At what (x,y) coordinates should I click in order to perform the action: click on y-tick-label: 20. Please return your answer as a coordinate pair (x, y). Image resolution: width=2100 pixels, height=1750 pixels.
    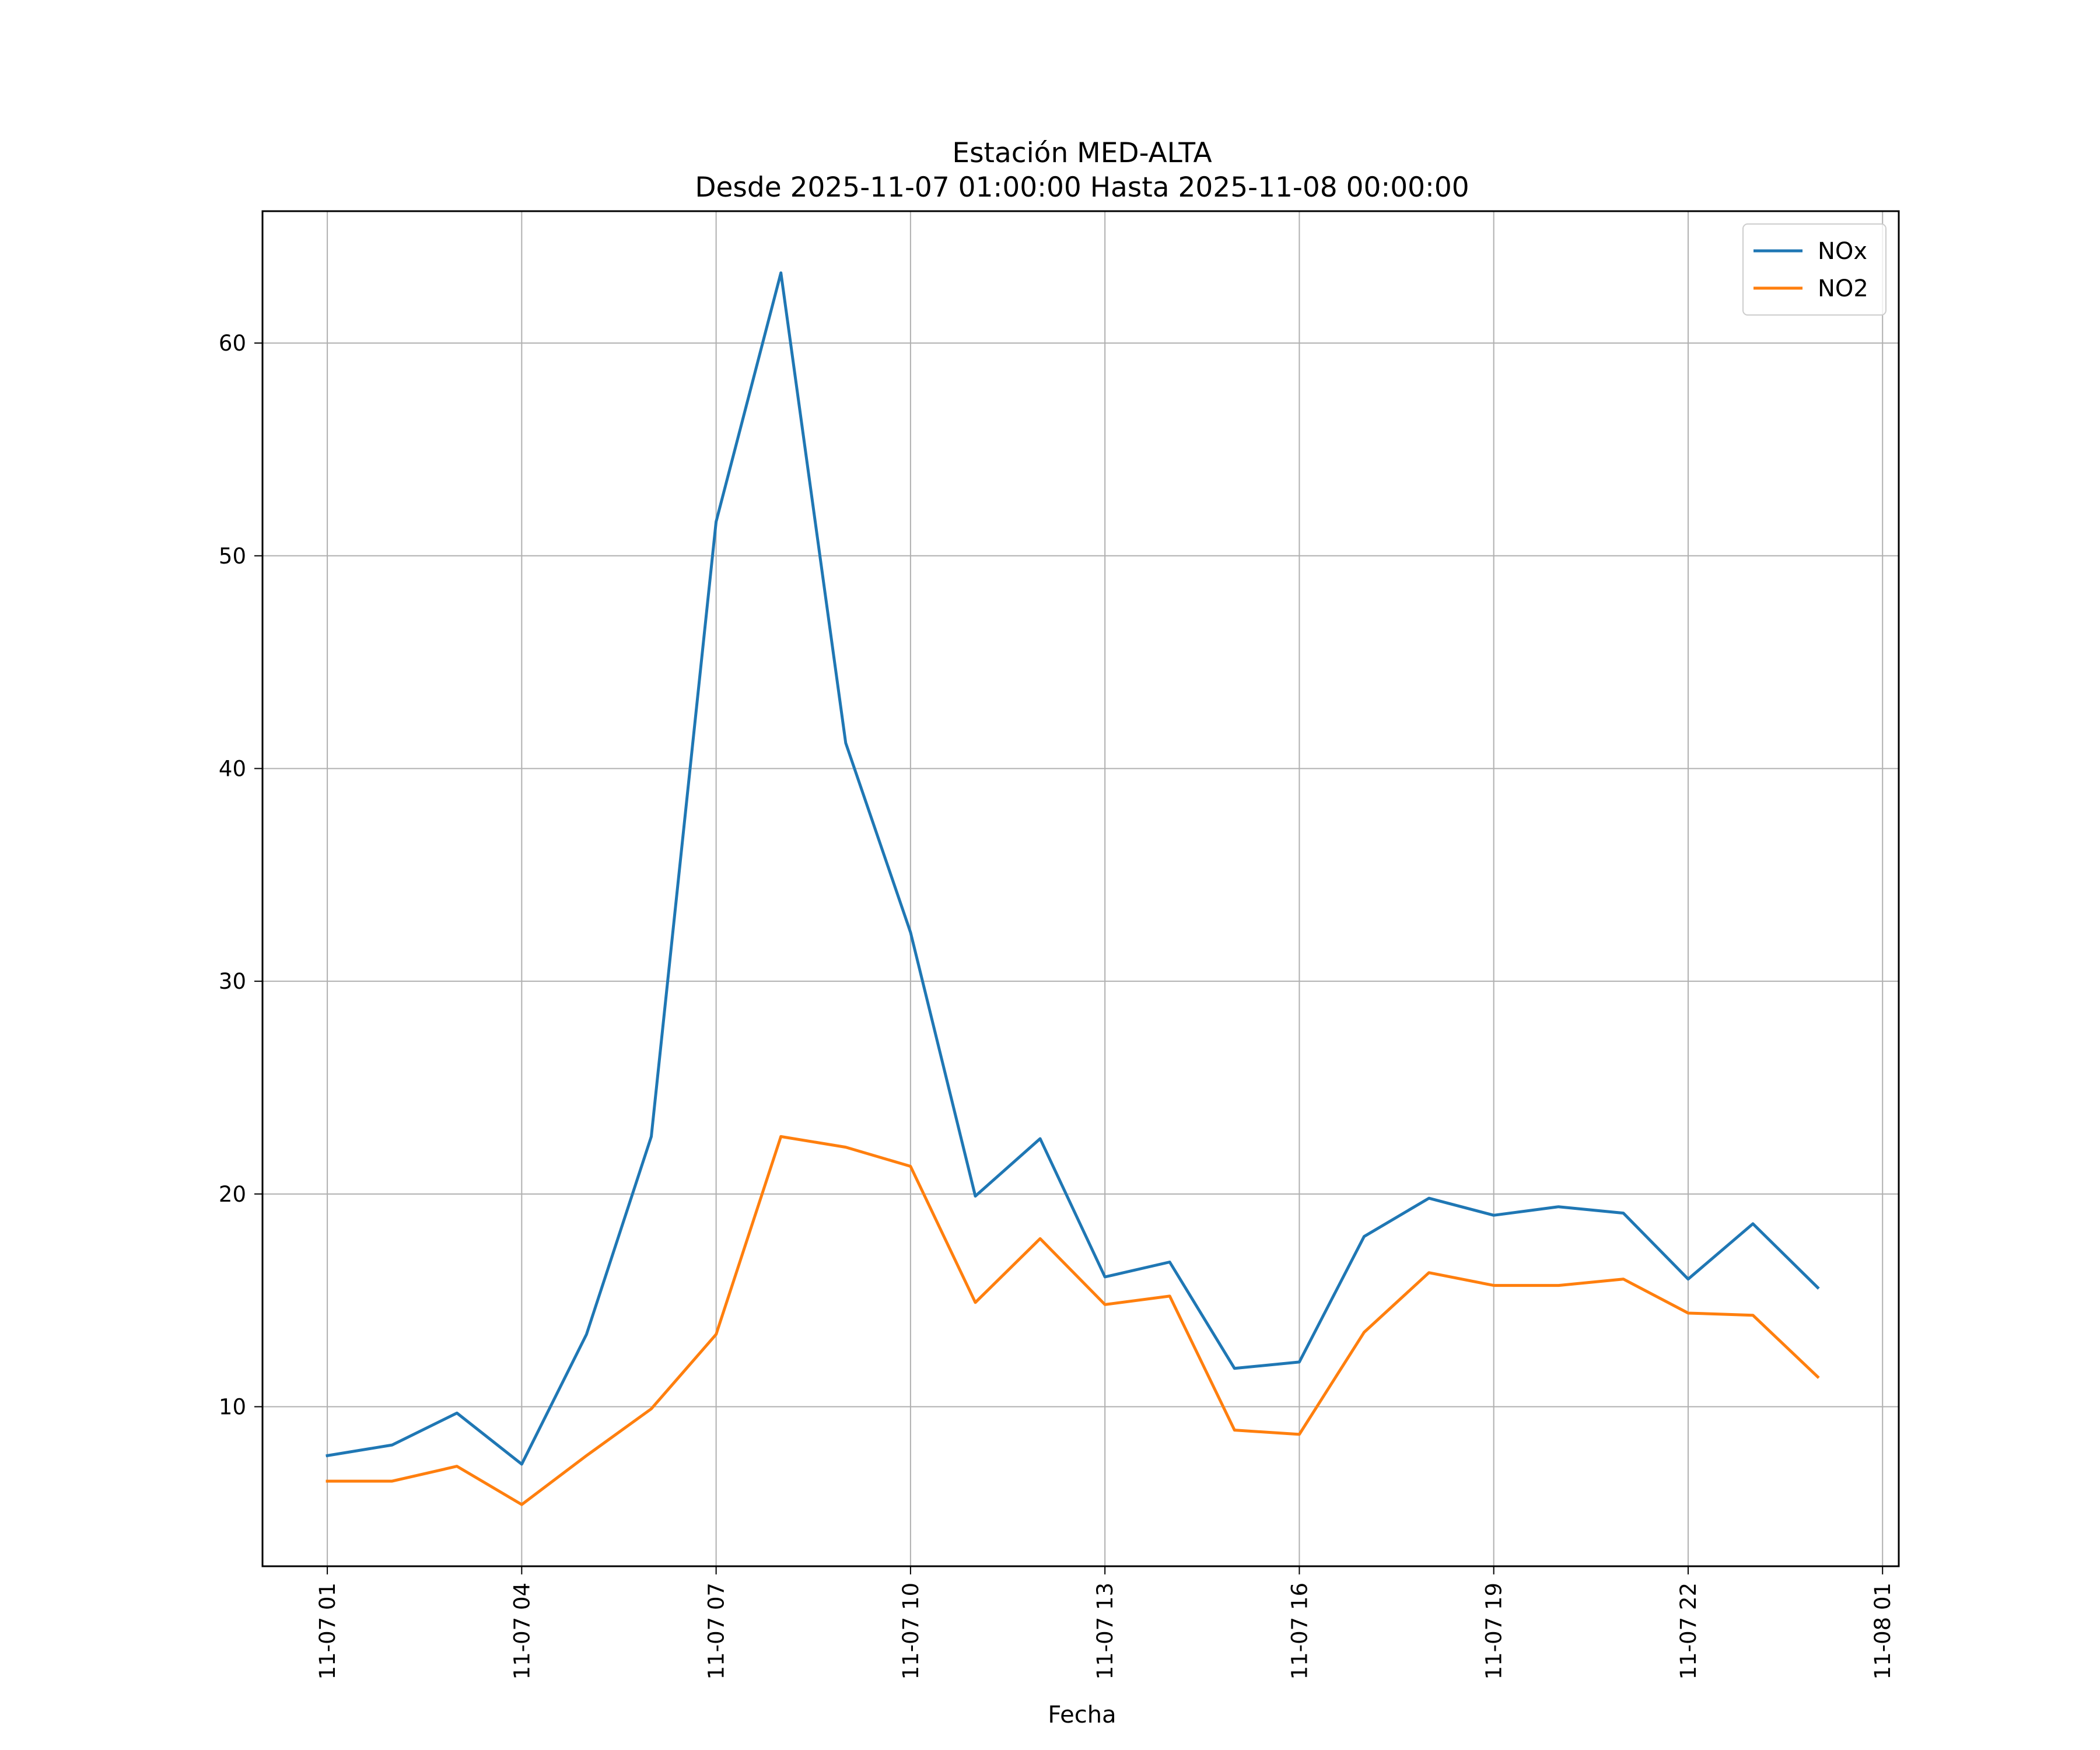
    Looking at the image, I should click on (232, 1194).